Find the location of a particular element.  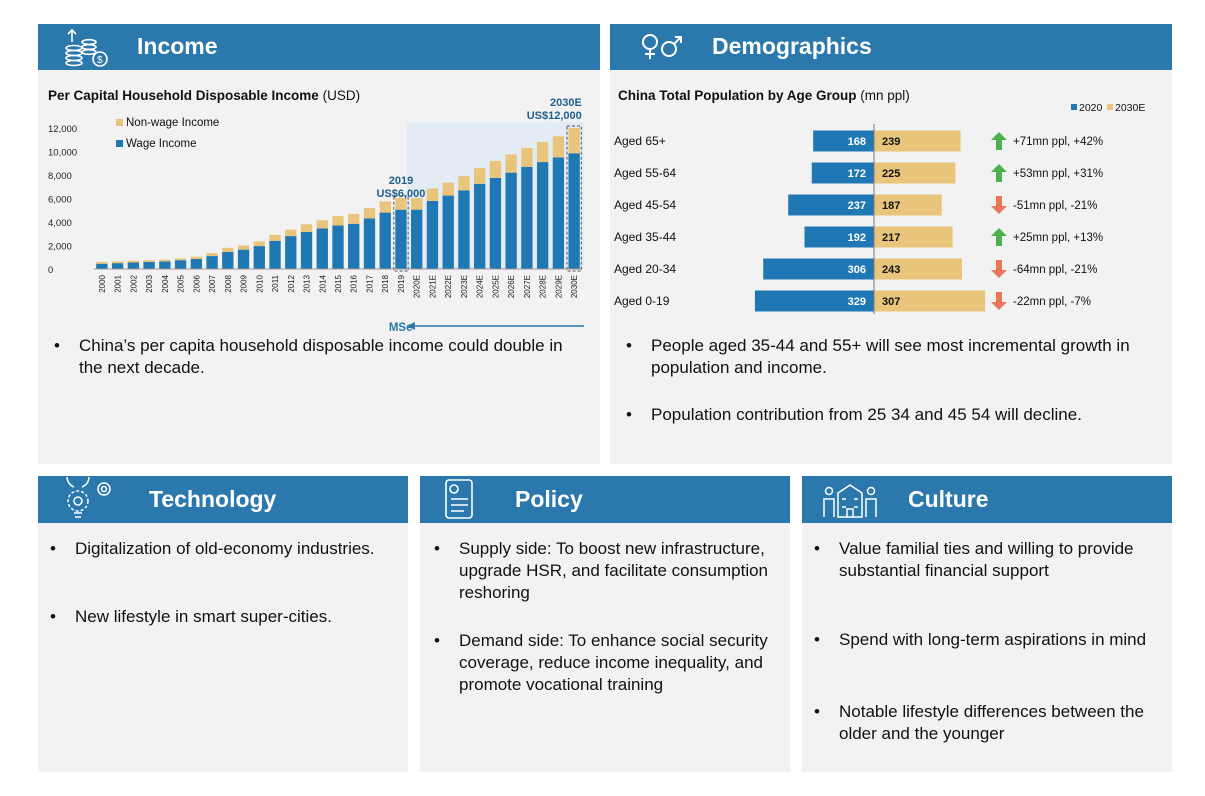

legend-label-2020: 2020 is located at coordinates (1091, 108).